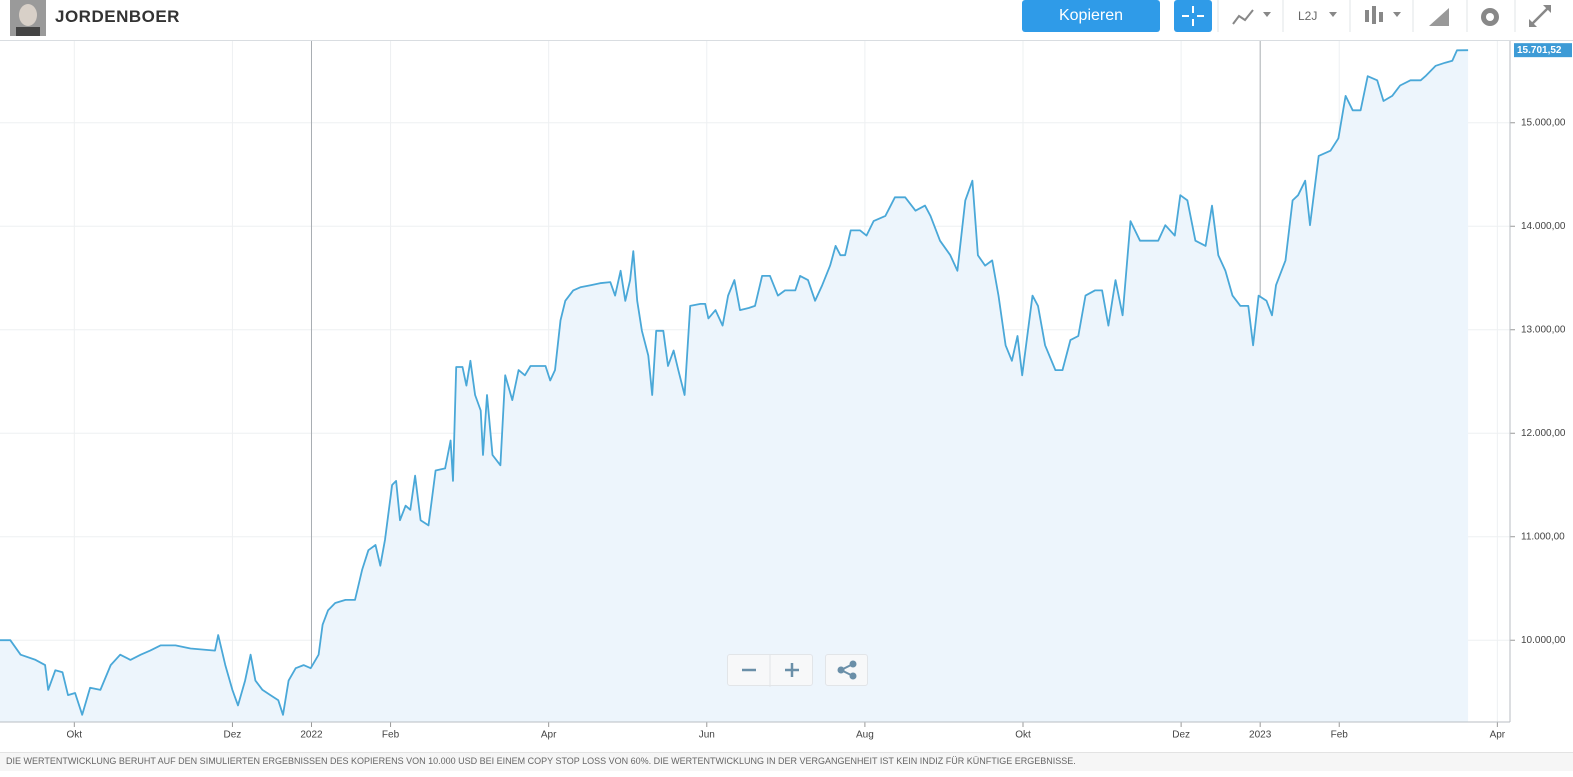  I want to click on copy-button: Kopieren, so click(1091, 16).